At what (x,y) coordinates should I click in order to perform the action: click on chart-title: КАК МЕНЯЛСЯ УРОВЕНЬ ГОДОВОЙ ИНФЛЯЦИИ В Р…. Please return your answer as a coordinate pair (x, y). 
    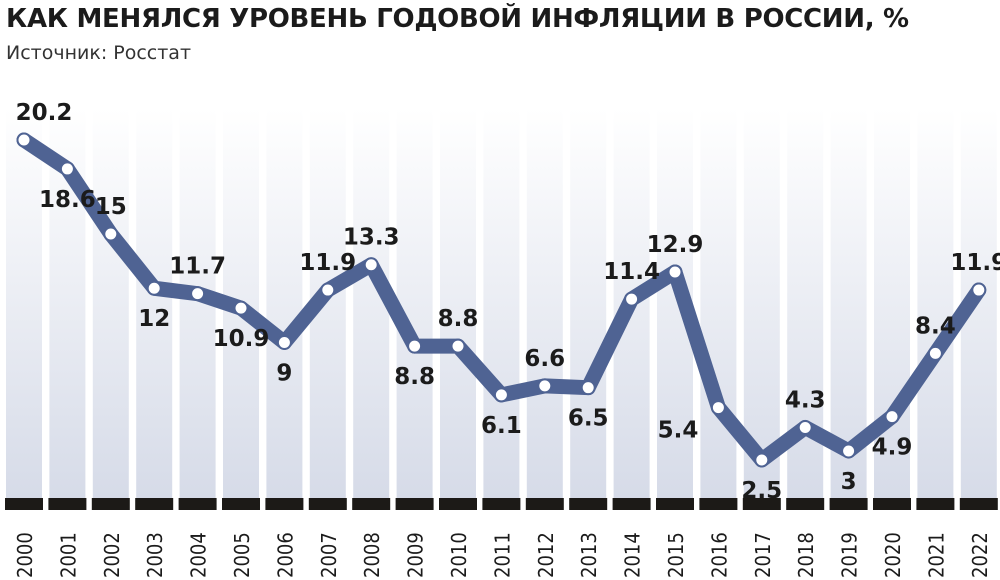
    Looking at the image, I should click on (457, 19).